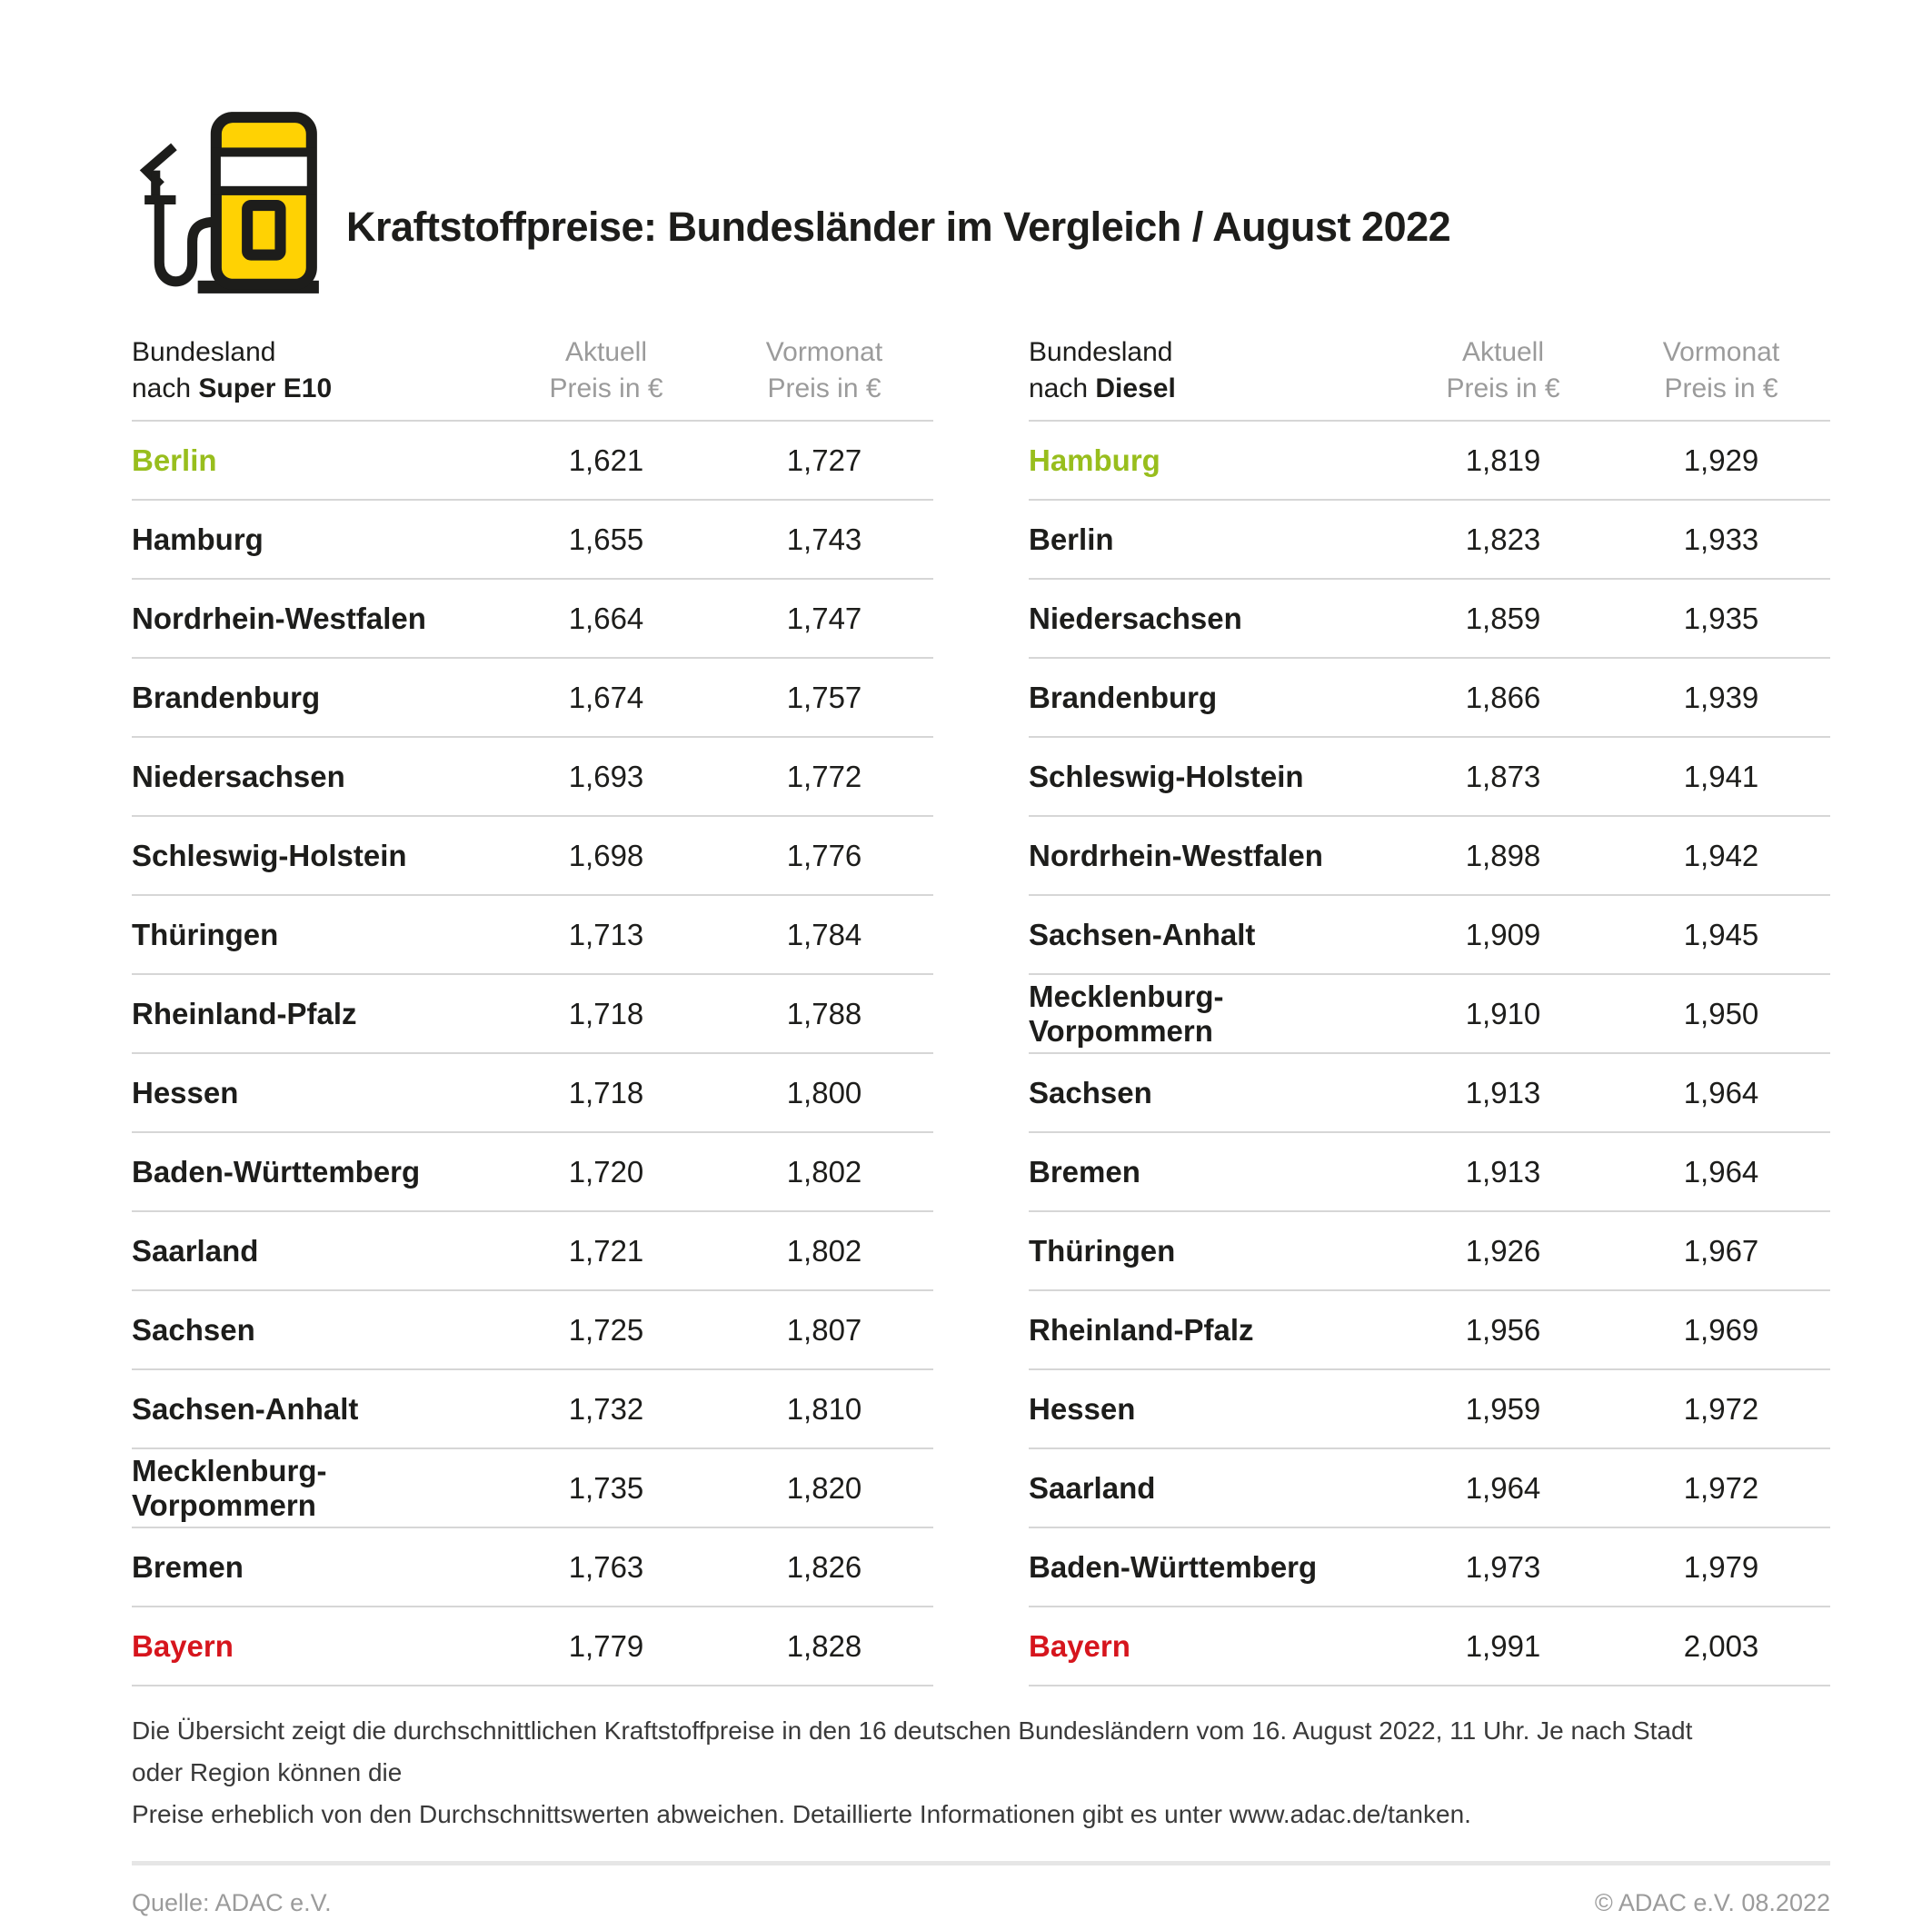 This screenshot has width=1932, height=1920. Describe the element at coordinates (532, 1330) in the screenshot. I see `table-row: Sachsen 1,725 1,807` at that location.